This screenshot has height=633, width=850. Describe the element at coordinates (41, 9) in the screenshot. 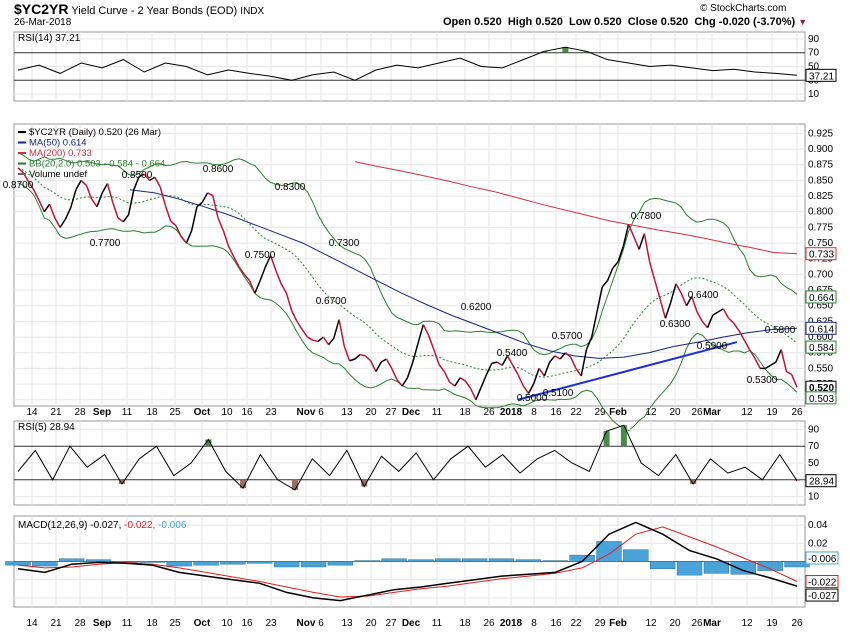

I see `symbol: $YC2YR` at that location.